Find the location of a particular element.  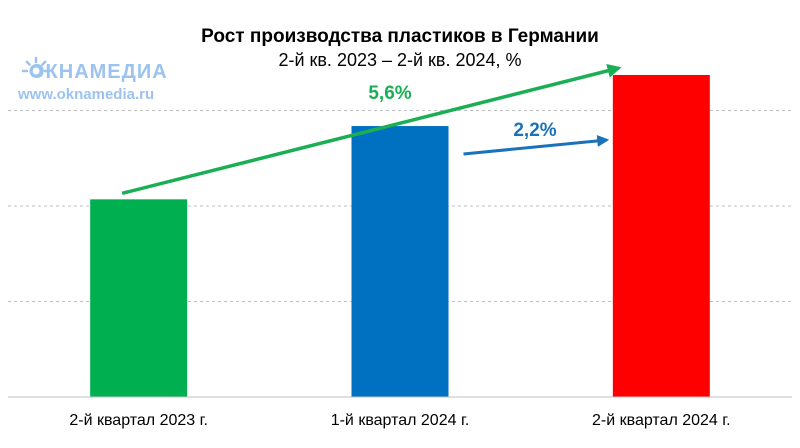

chart-subtitle: 2-й кв. 2023 – 2-й кв. 2024, % is located at coordinates (399, 60).